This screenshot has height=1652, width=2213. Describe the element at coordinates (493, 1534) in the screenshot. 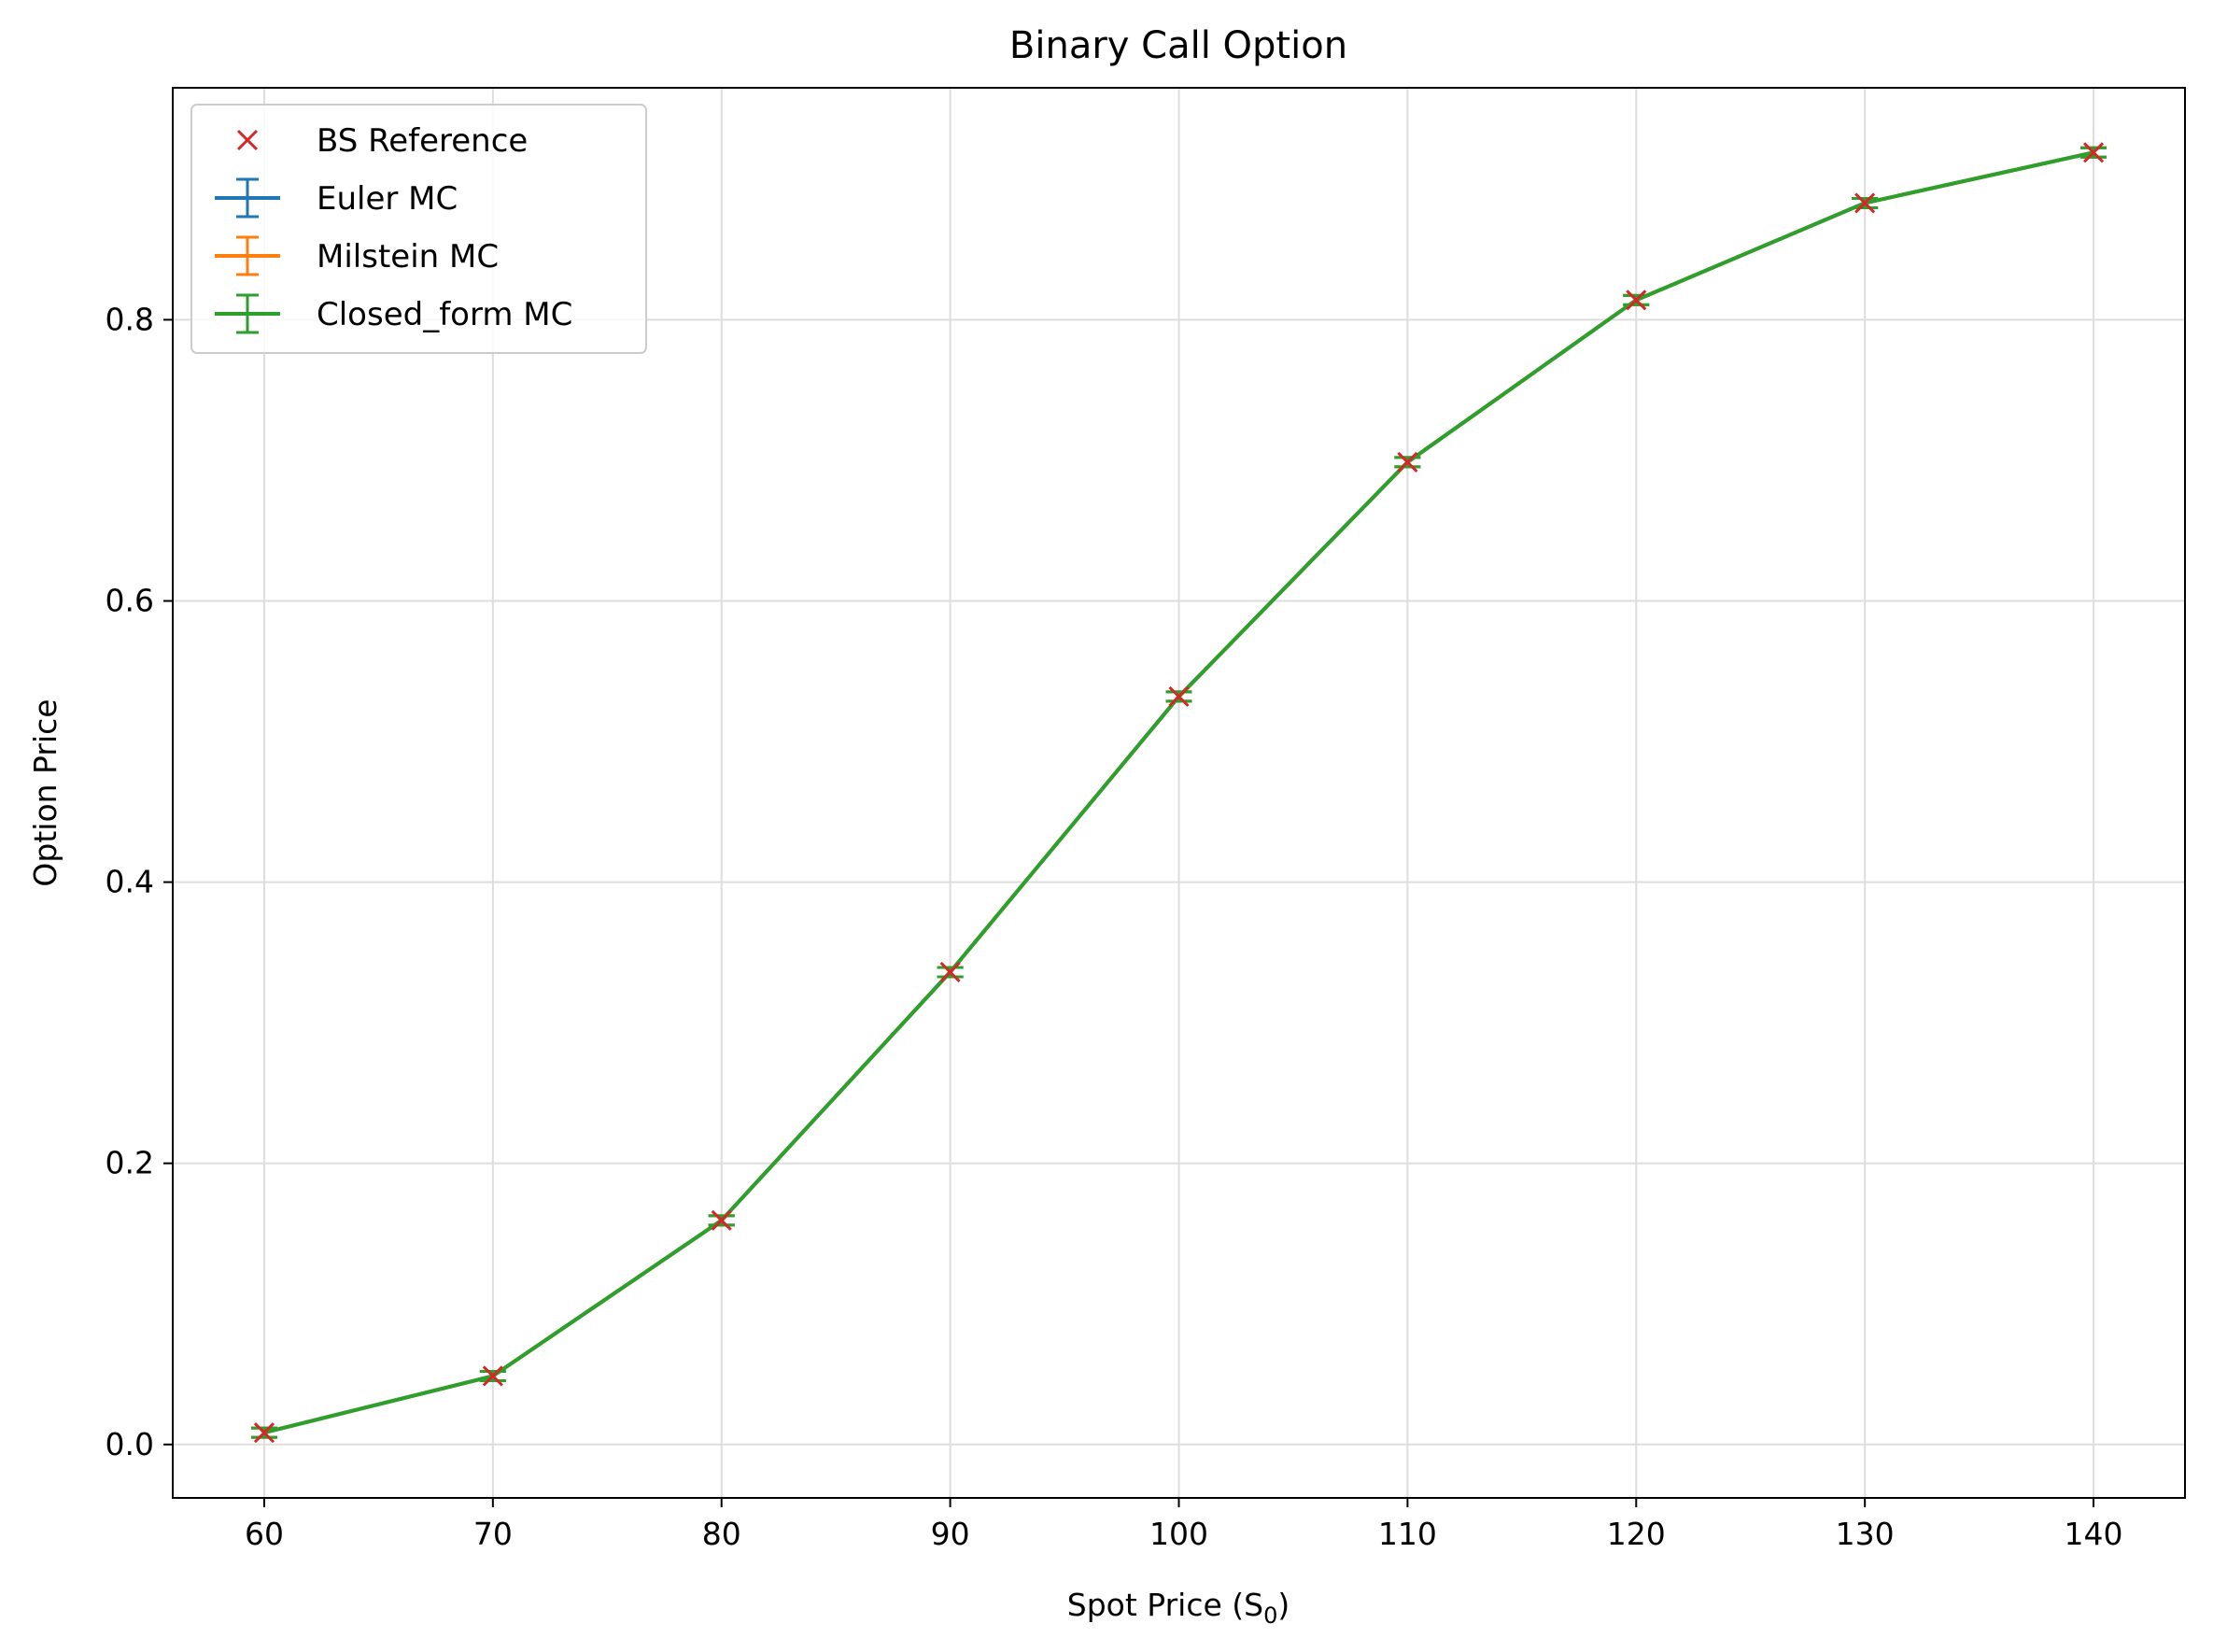

I see `x-tick-label: 70` at that location.